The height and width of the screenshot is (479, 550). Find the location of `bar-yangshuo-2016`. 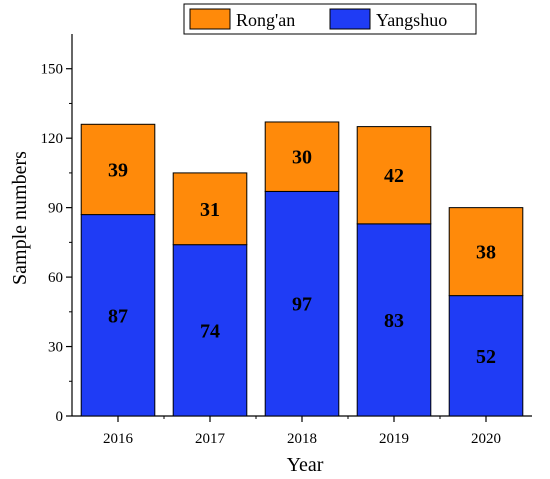

bar-yangshuo-2016 is located at coordinates (118, 315).